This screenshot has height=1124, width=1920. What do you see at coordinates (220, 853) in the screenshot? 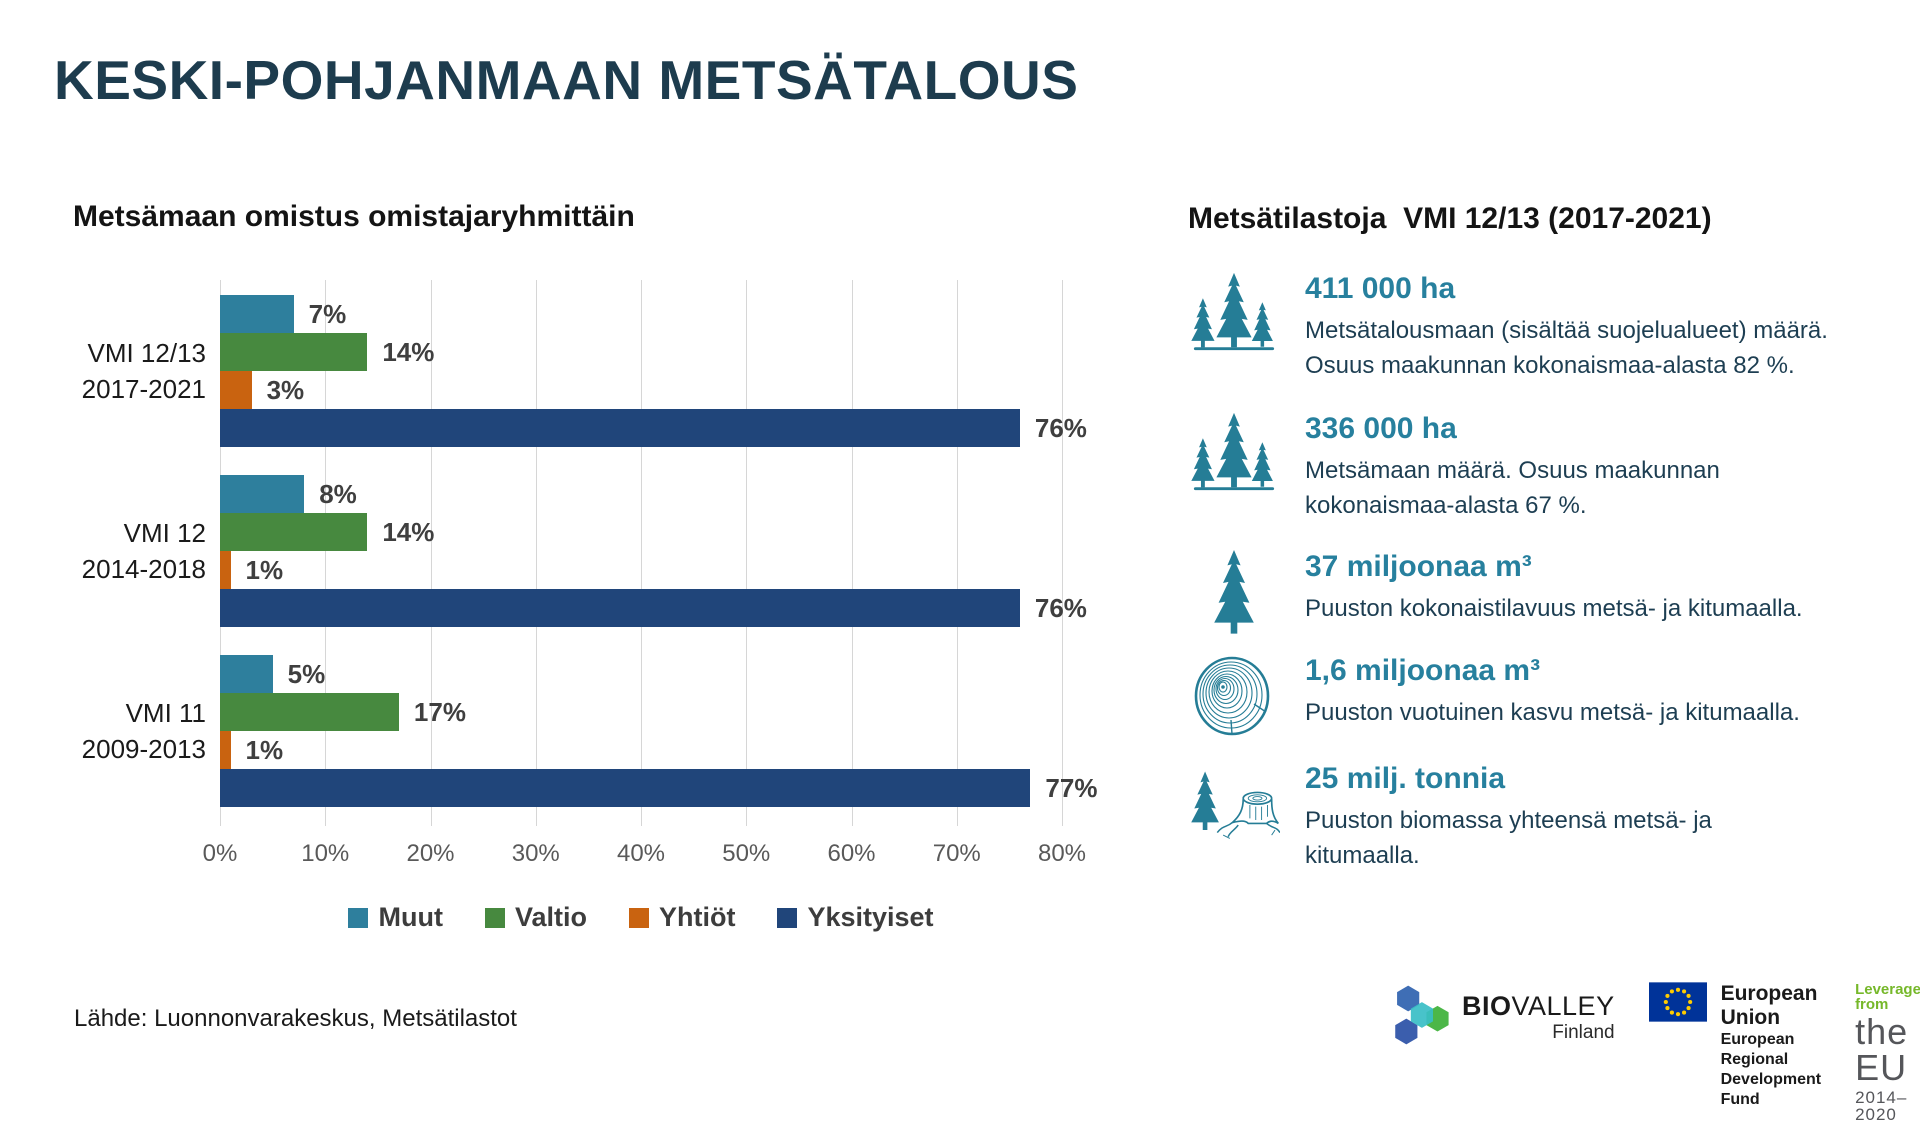
I see `x-tick-label: 0%` at bounding box center [220, 853].